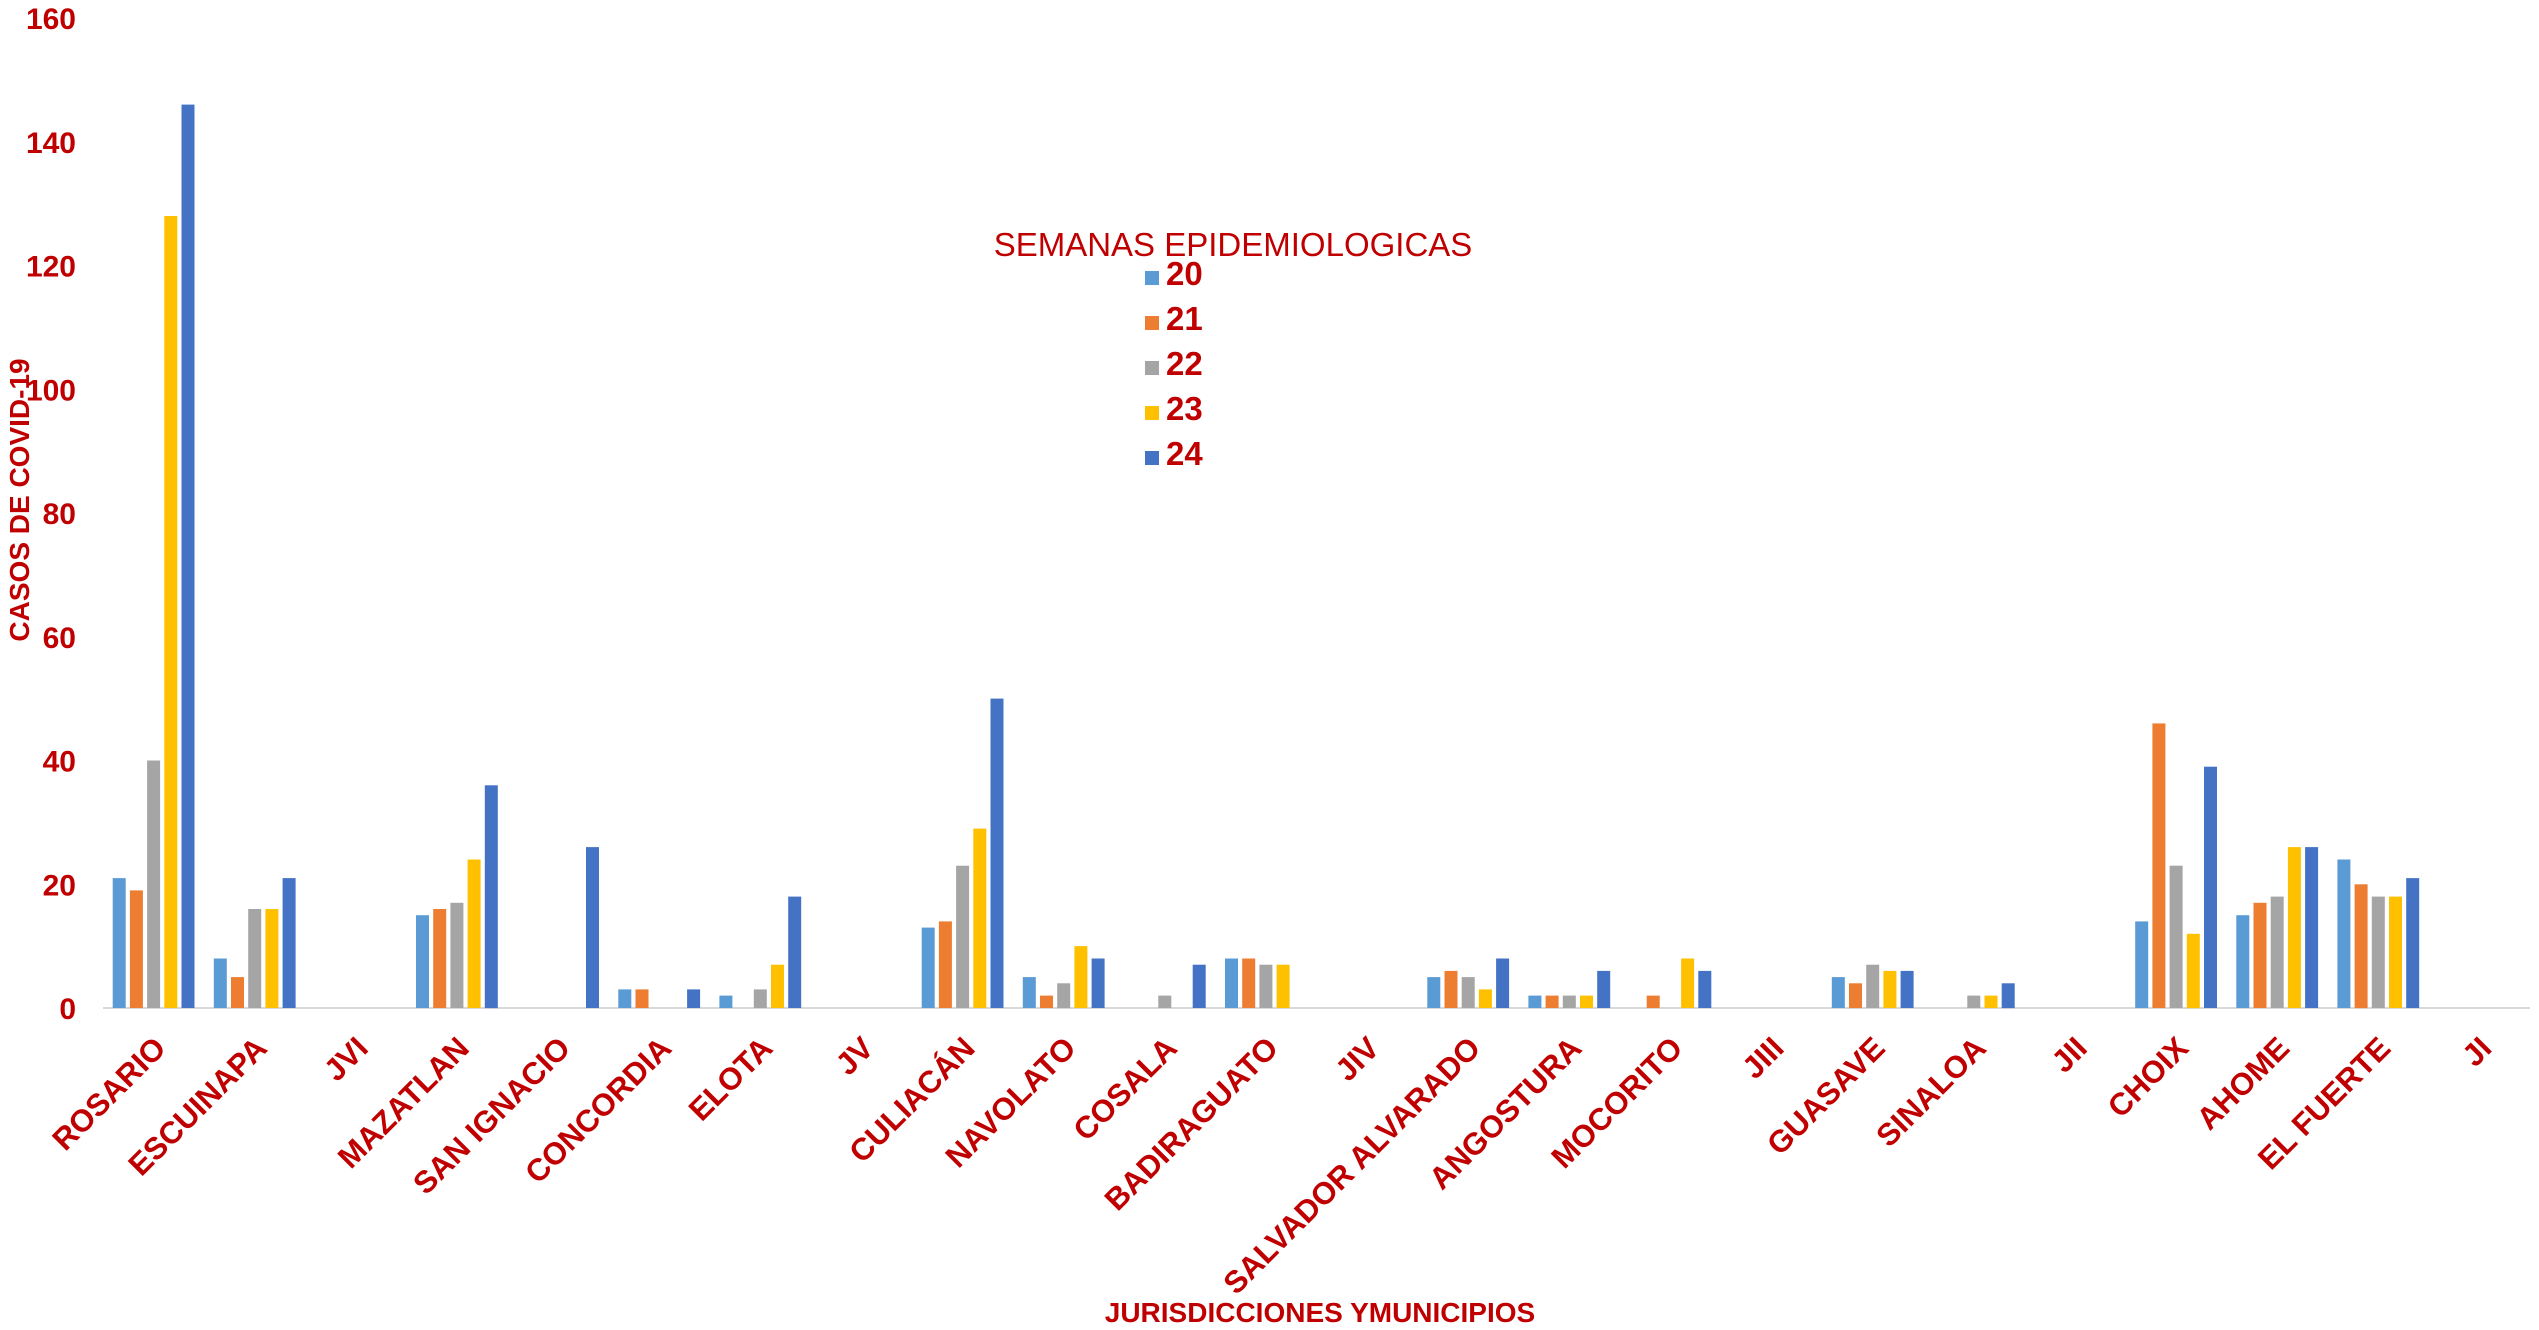 Image resolution: width=2539 pixels, height=1330 pixels. Describe the element at coordinates (1184, 318) in the screenshot. I see `legend-label-21: 21` at that location.